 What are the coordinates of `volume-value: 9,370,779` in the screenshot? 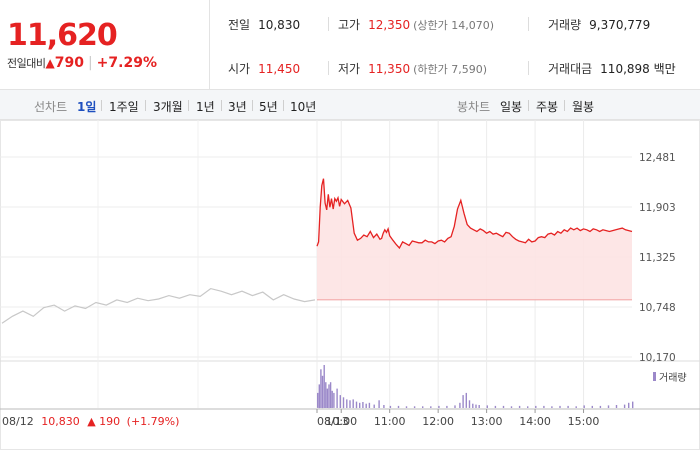 It's located at (620, 25).